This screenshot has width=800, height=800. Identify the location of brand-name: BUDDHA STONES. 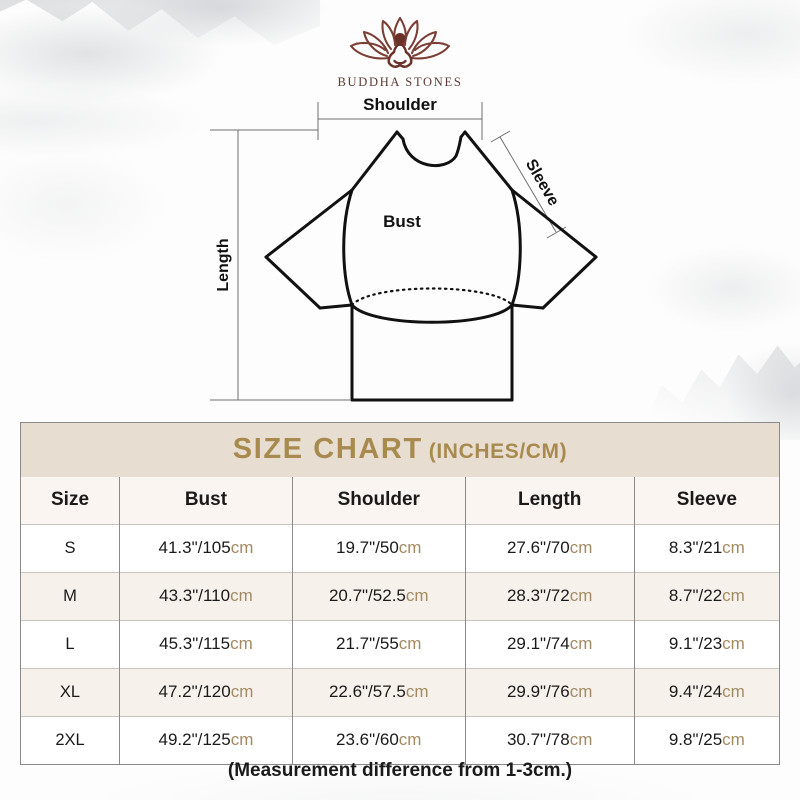
(400, 82).